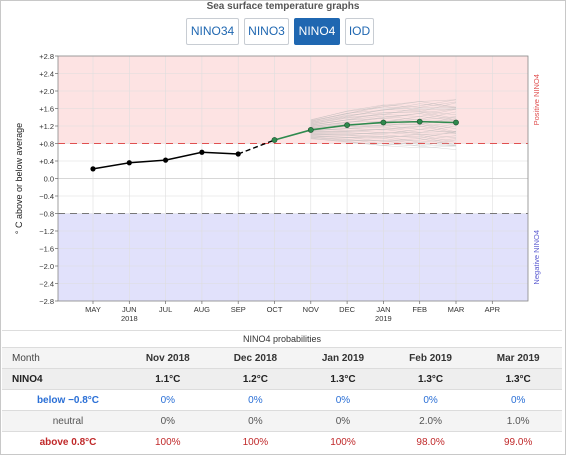  Describe the element at coordinates (255, 379) in the screenshot. I see `table-cell: 1.2°C` at that location.